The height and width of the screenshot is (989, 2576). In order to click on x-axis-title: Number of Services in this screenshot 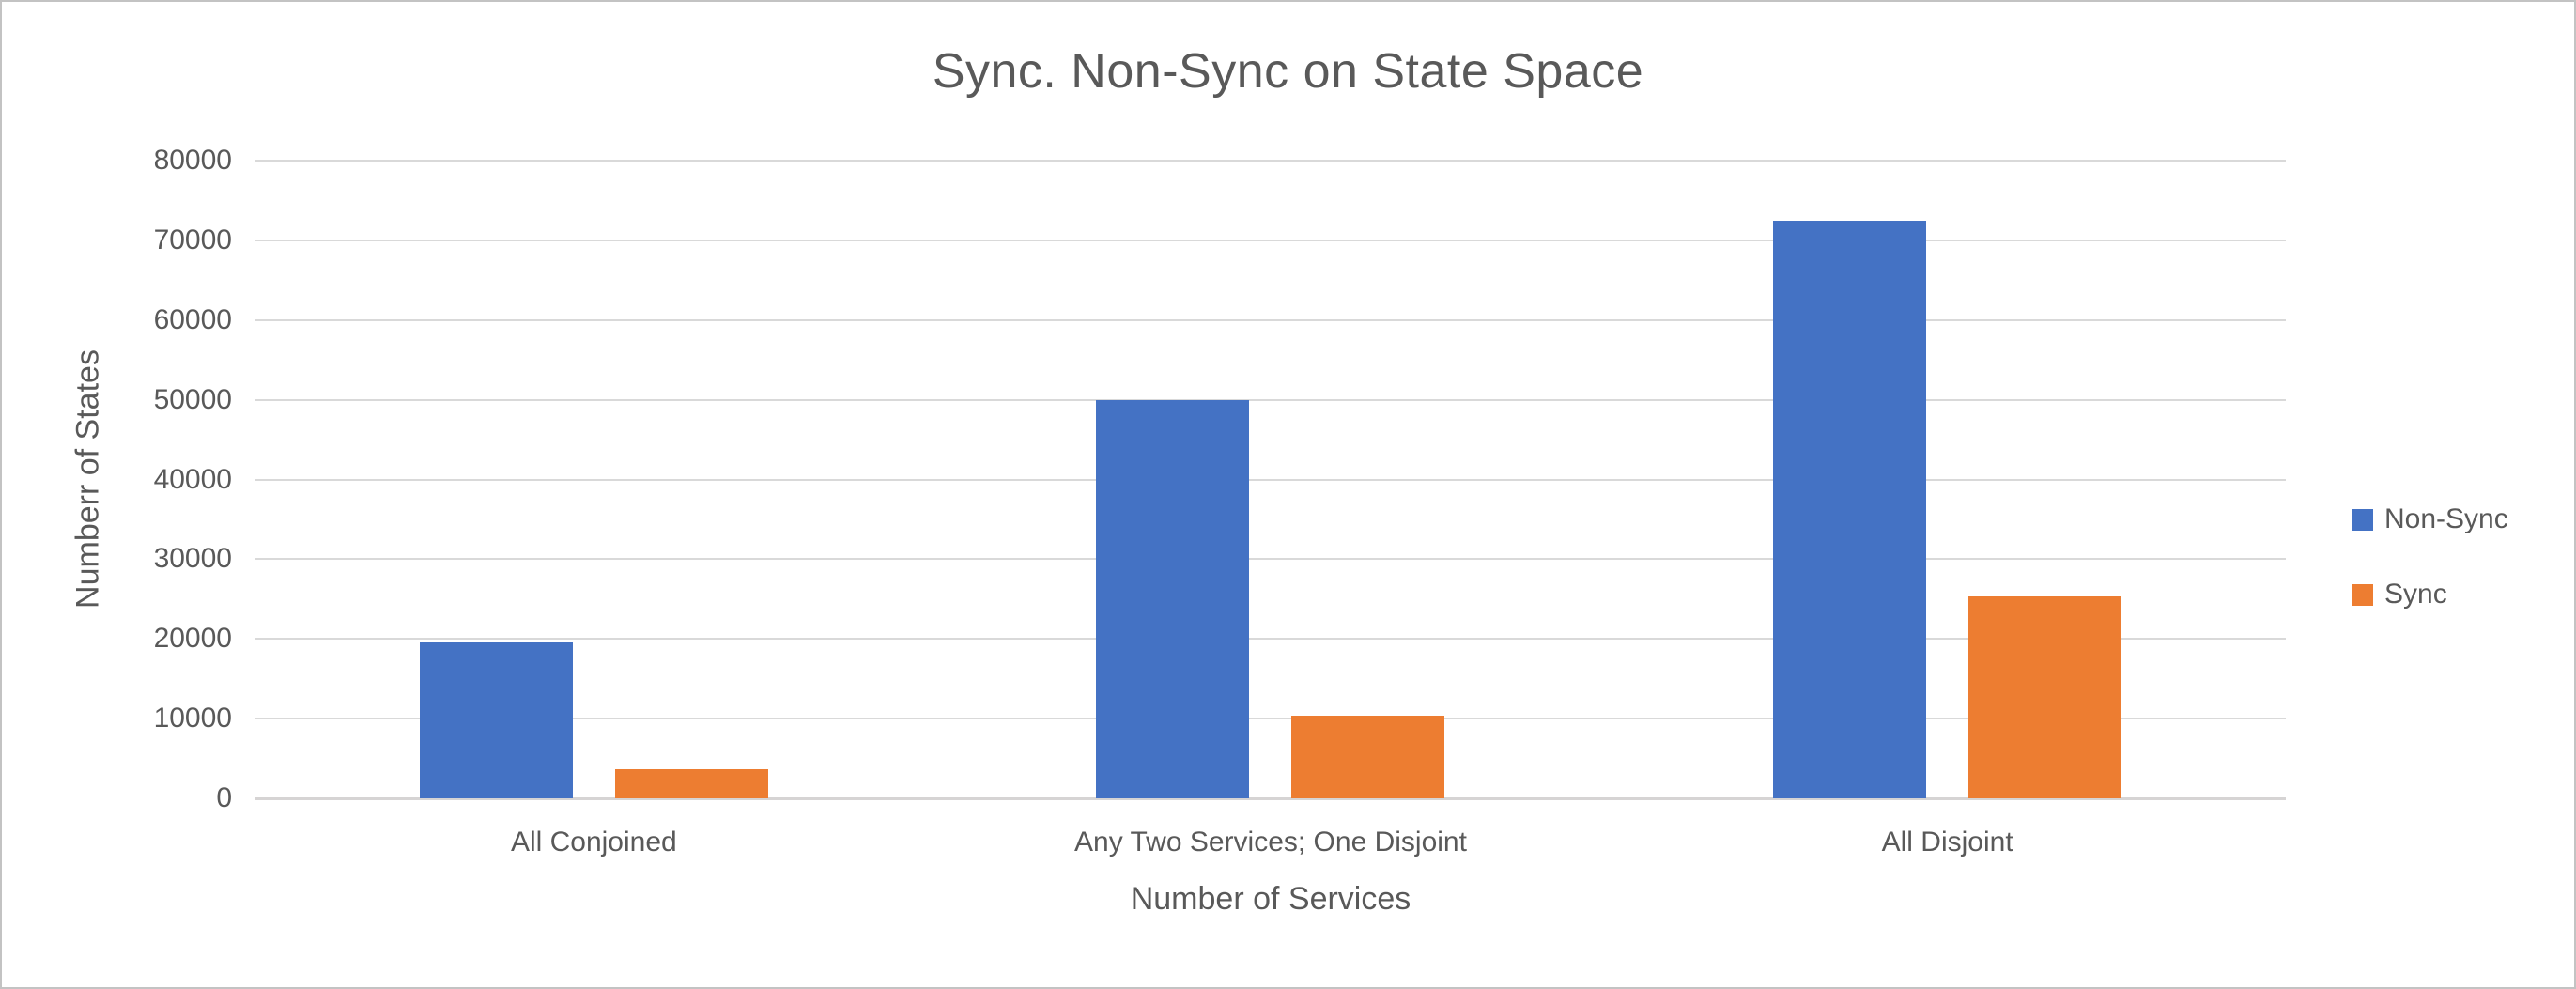, I will do `click(1270, 899)`.